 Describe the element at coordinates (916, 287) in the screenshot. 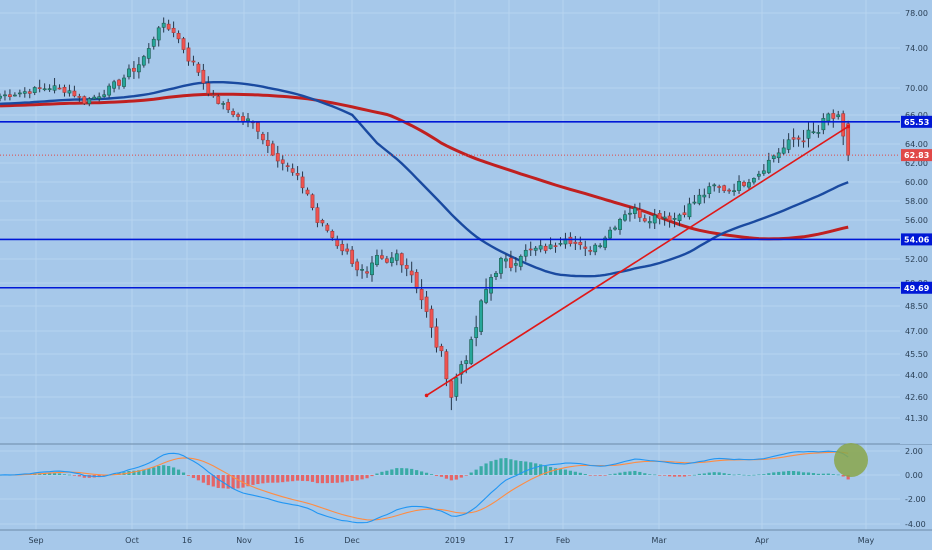

I see `price-badge-49.69` at that location.